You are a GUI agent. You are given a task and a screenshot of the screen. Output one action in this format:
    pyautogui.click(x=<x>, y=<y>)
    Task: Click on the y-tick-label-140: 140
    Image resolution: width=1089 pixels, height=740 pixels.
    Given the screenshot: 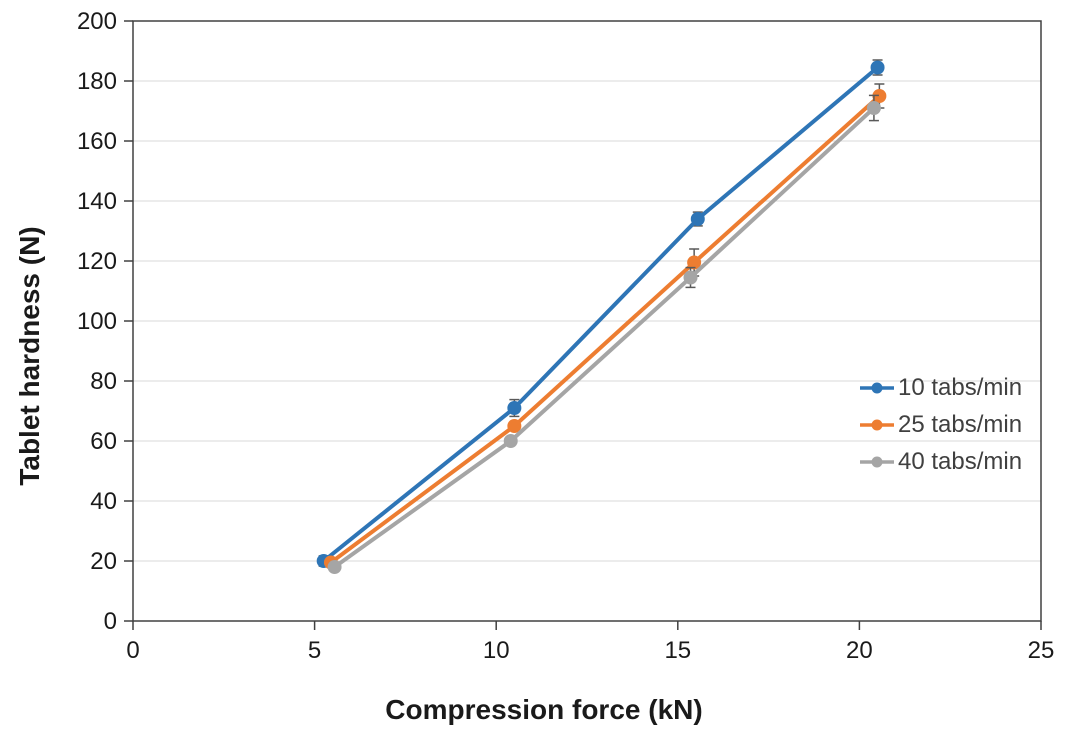 What is the action you would take?
    pyautogui.click(x=97, y=201)
    